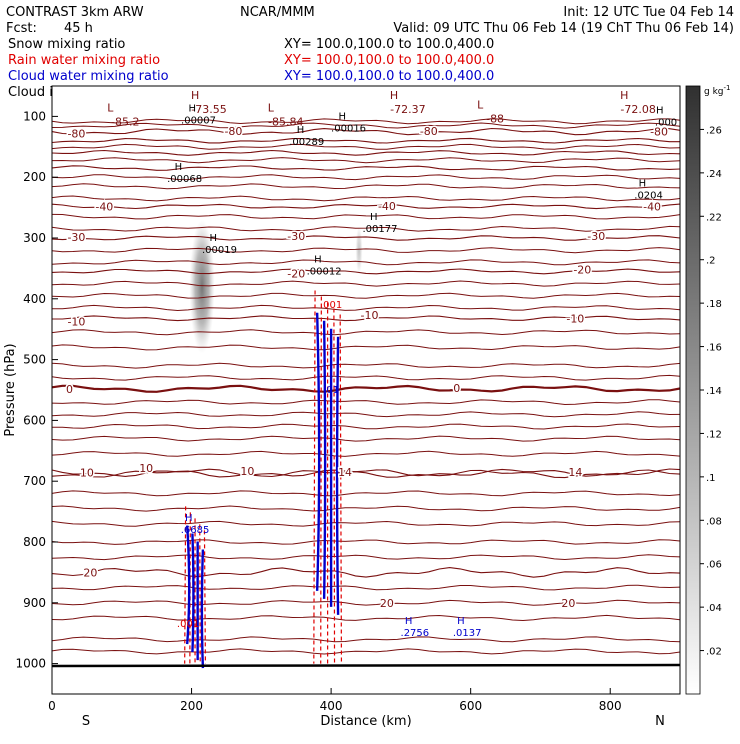 The height and width of the screenshot is (744, 740). I want to click on colorbar-tick-label: .12, so click(714, 434).